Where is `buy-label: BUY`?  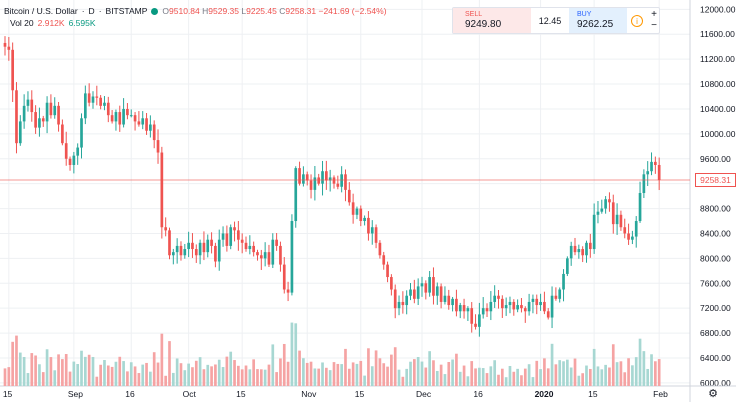
buy-label: BUY is located at coordinates (584, 14).